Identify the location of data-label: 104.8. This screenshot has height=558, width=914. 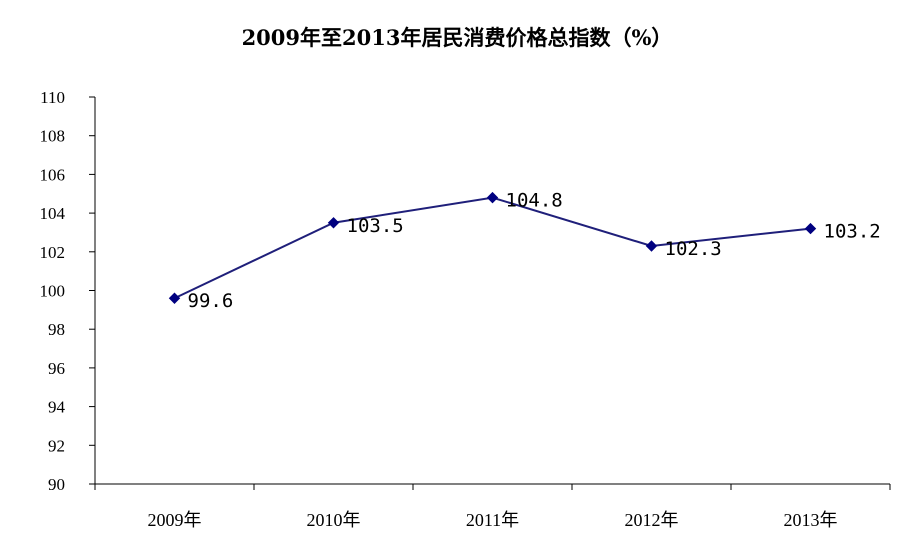
(534, 201).